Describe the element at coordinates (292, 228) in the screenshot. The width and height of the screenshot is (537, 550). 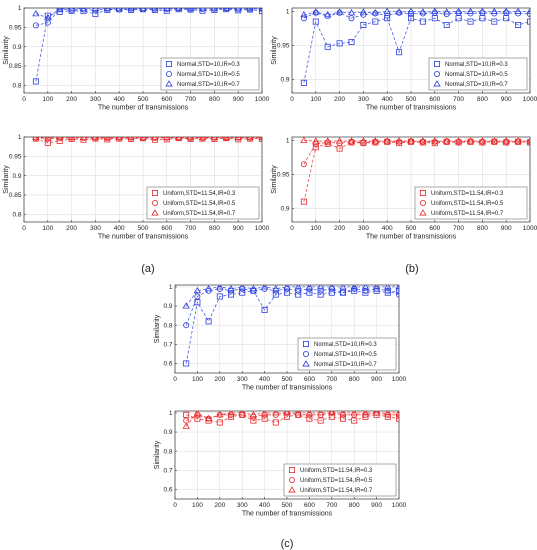
I see `x-tick-label: 0` at that location.